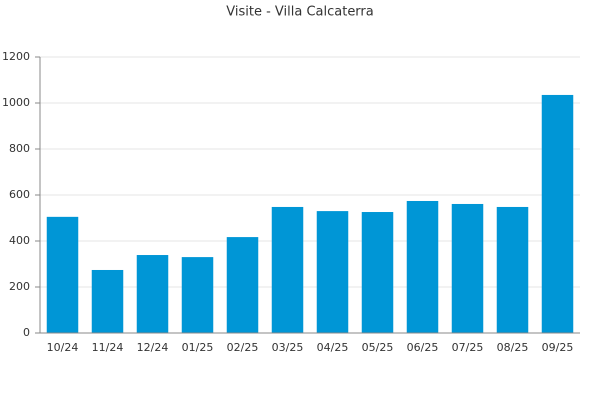  What do you see at coordinates (513, 347) in the screenshot?
I see `x-tick-label: 08/25` at bounding box center [513, 347].